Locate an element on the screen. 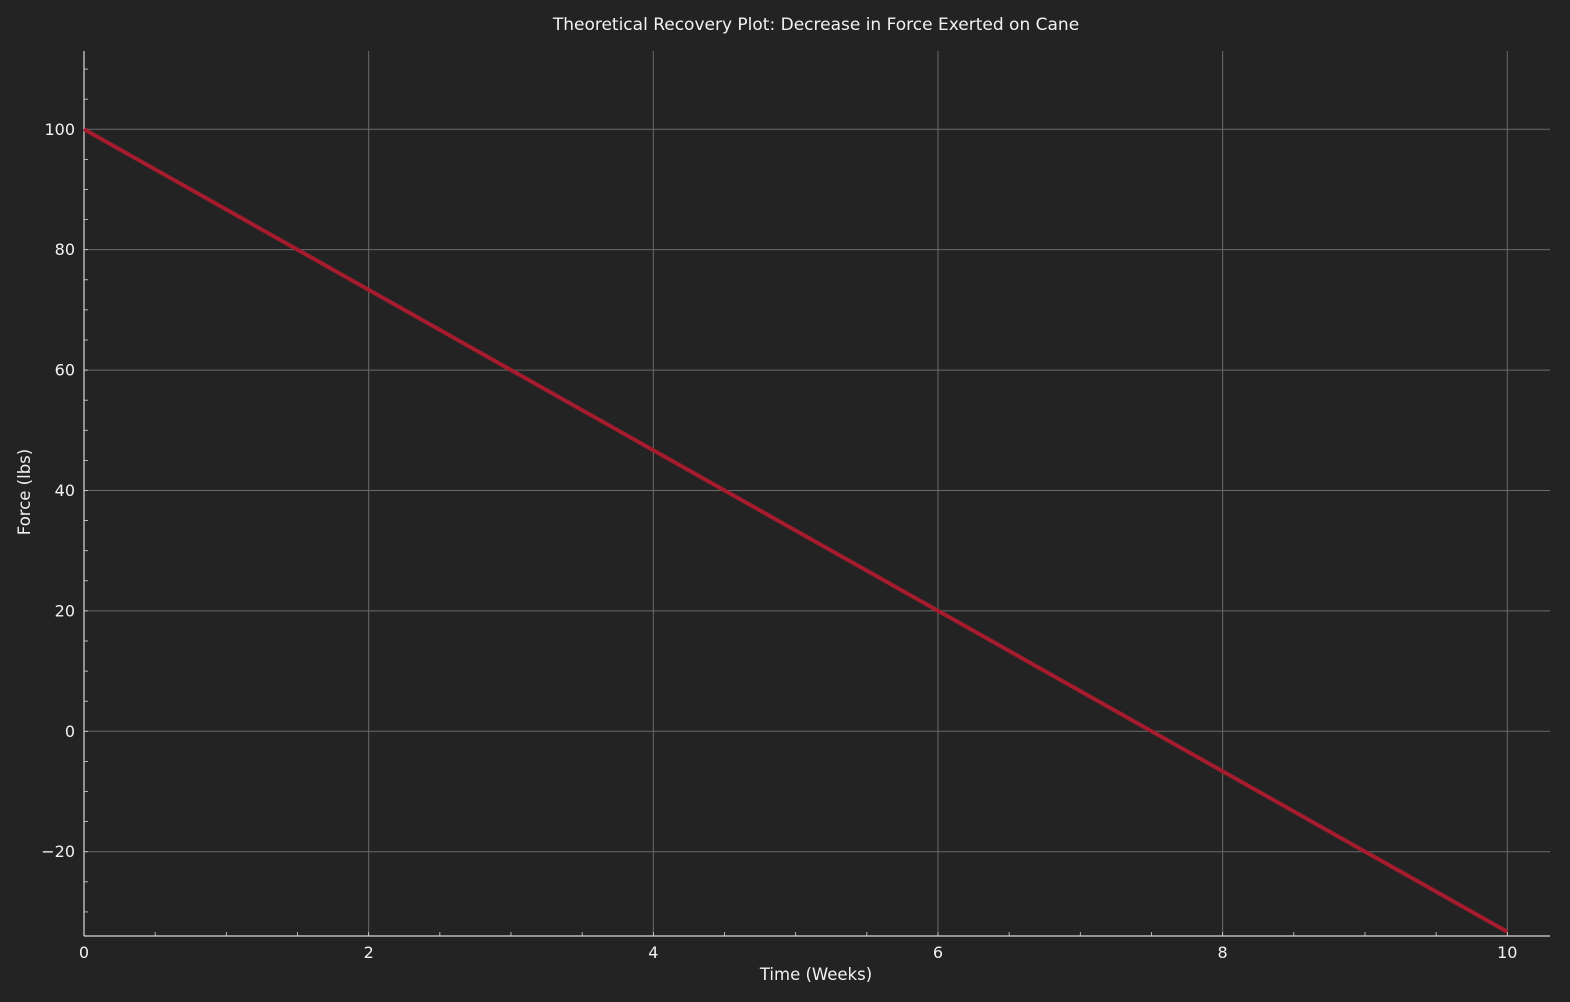  x-tick-label: 8 is located at coordinates (1223, 952).